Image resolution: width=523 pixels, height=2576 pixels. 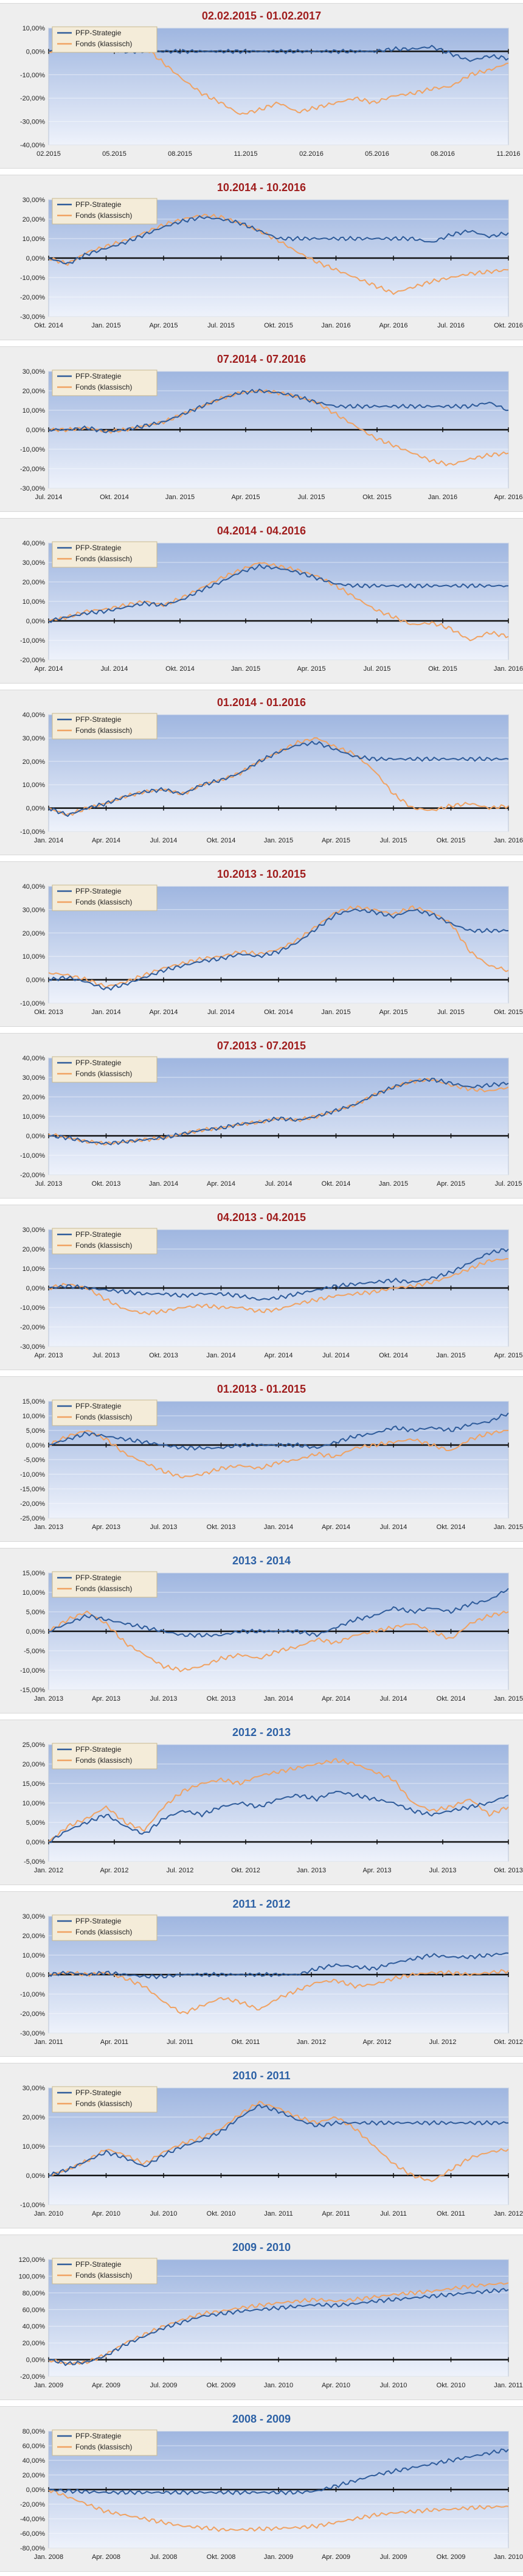 What do you see at coordinates (33, 2548) in the screenshot?
I see `y-tick-label: -80,00%` at bounding box center [33, 2548].